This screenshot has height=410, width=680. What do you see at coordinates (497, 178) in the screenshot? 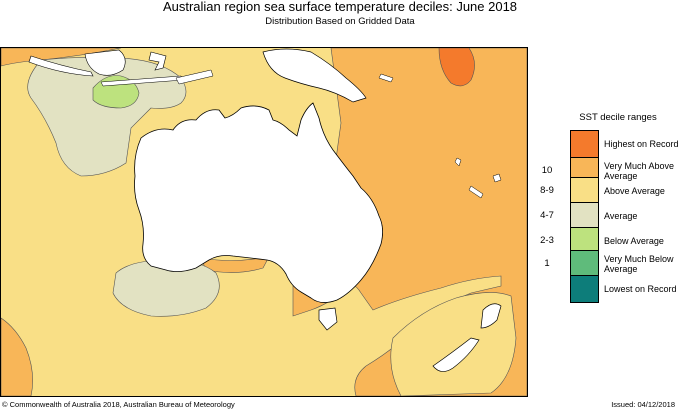
I see `land-fiji` at bounding box center [497, 178].